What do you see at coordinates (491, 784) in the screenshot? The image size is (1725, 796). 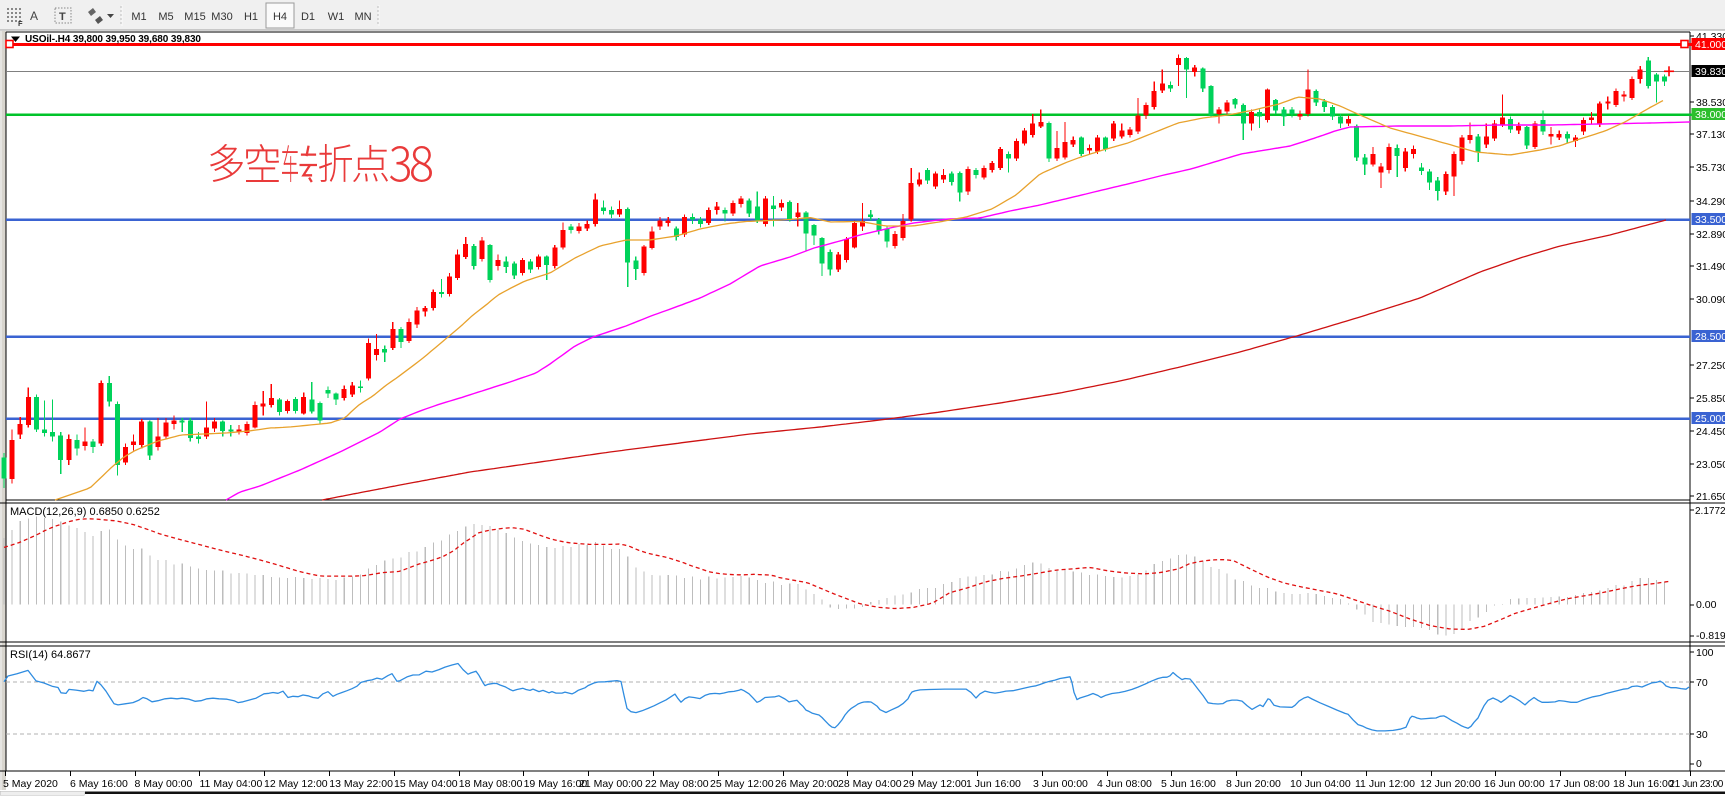 I see `svg-text: 18 May 08:00` at bounding box center [491, 784].